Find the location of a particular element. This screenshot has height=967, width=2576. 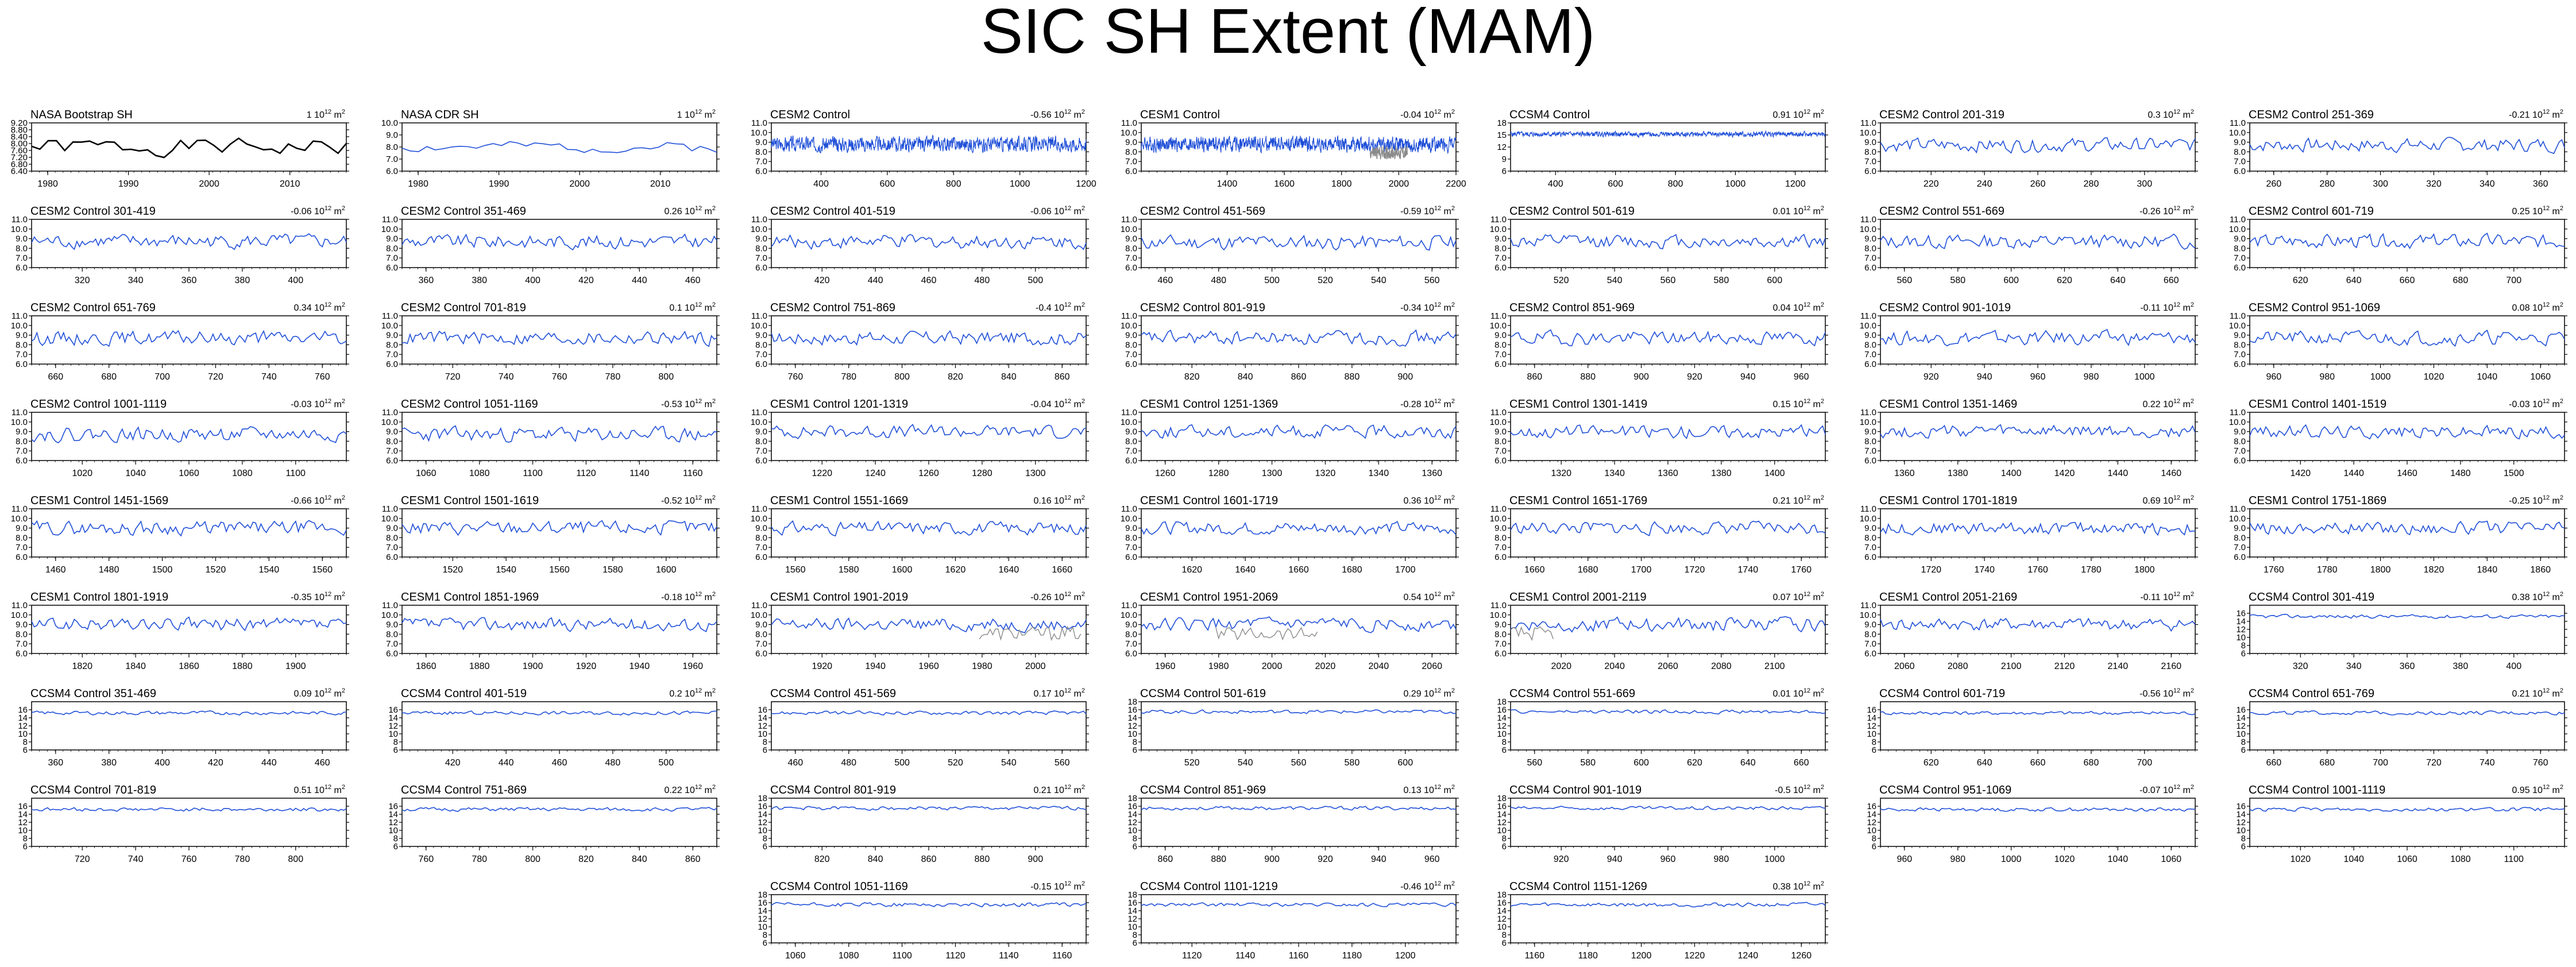

panel-trend: -0.11 1012 m2 is located at coordinates (2167, 596).